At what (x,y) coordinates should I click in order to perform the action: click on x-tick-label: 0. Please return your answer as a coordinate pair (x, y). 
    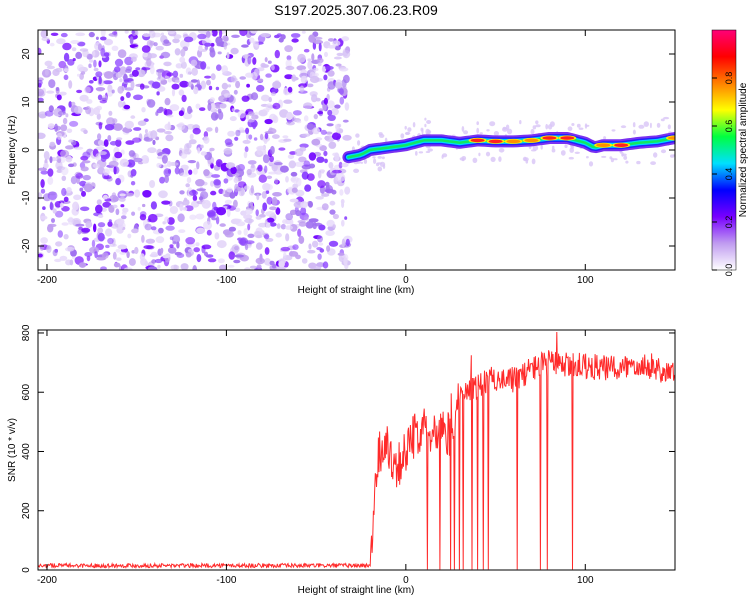
    Looking at the image, I should click on (406, 580).